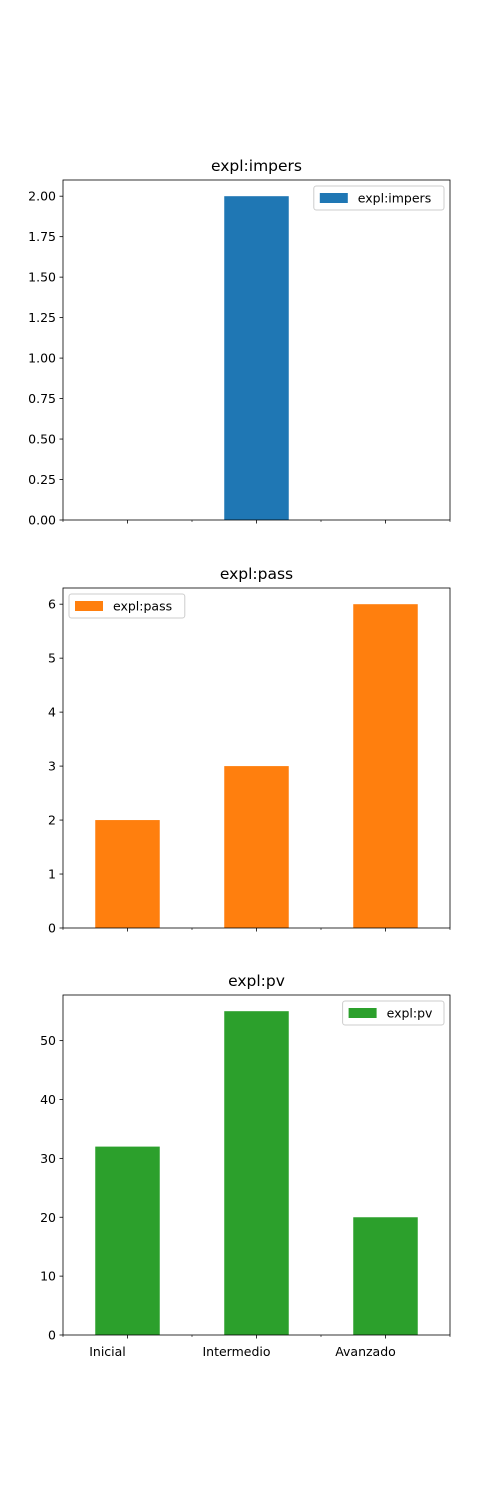 The width and height of the screenshot is (500, 1500). What do you see at coordinates (48, 1040) in the screenshot?
I see `y-tick-label: 50` at bounding box center [48, 1040].